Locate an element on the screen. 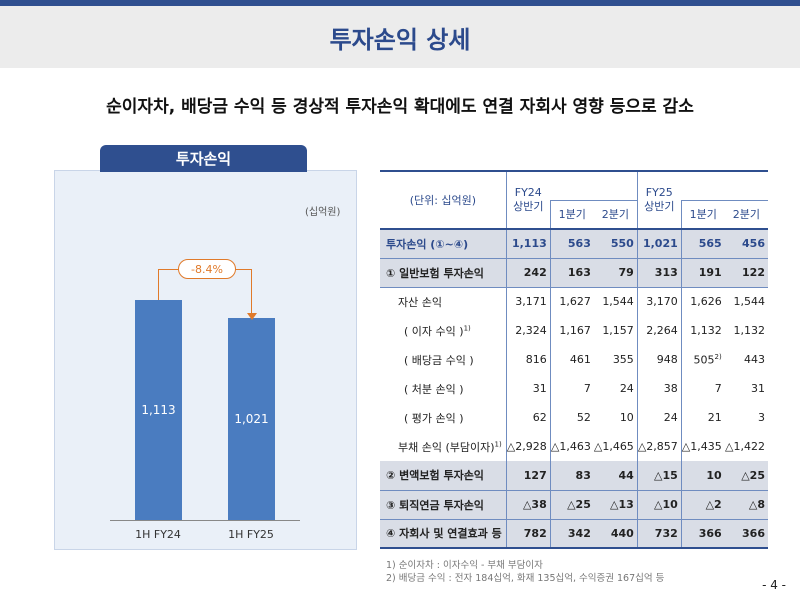 This screenshot has width=800, height=596. x-axis is located at coordinates (205, 520).